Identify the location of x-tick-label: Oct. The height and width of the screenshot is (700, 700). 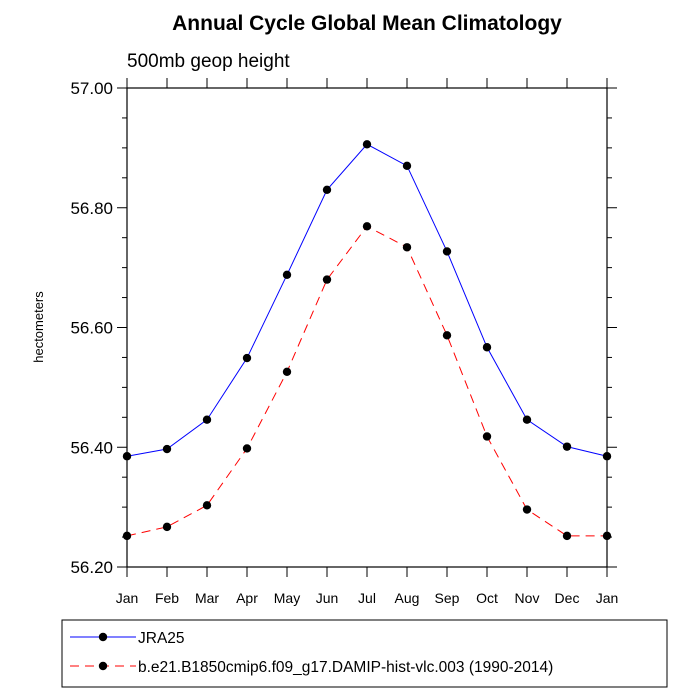
(487, 598).